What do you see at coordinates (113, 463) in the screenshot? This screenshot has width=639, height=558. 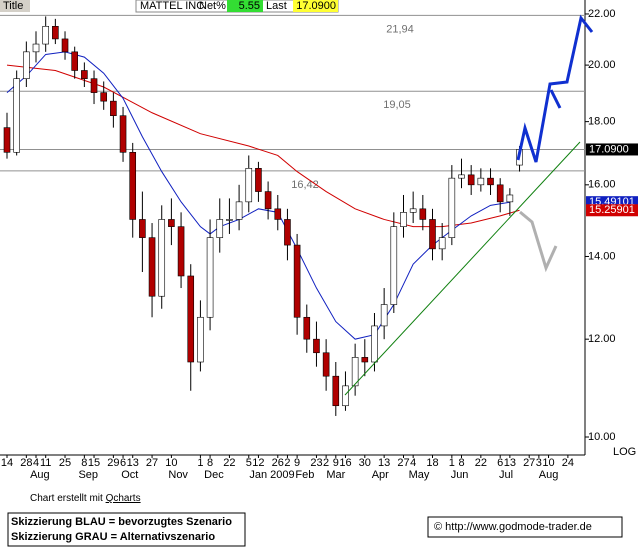 I see `x-tick-label: 29` at bounding box center [113, 463].